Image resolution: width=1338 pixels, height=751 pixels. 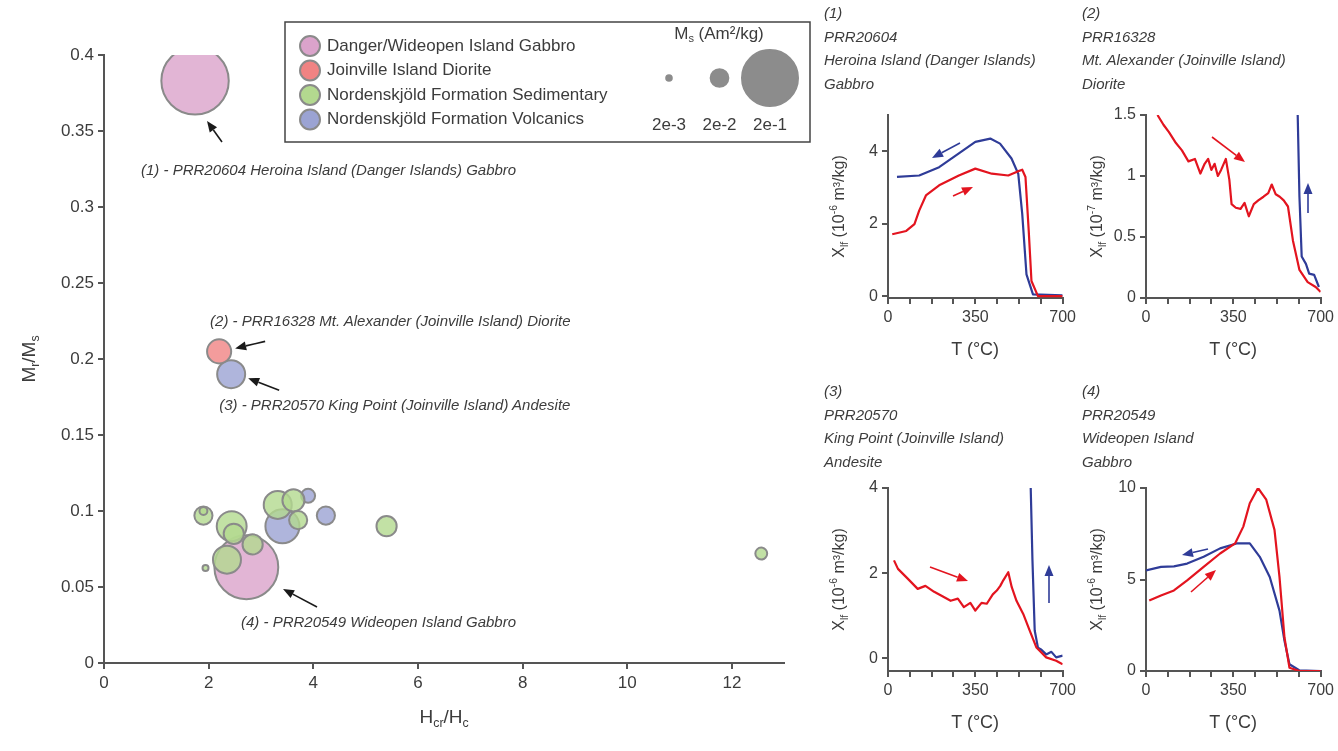 I want to click on y-tick-label: 0.5, so click(x=1125, y=236).